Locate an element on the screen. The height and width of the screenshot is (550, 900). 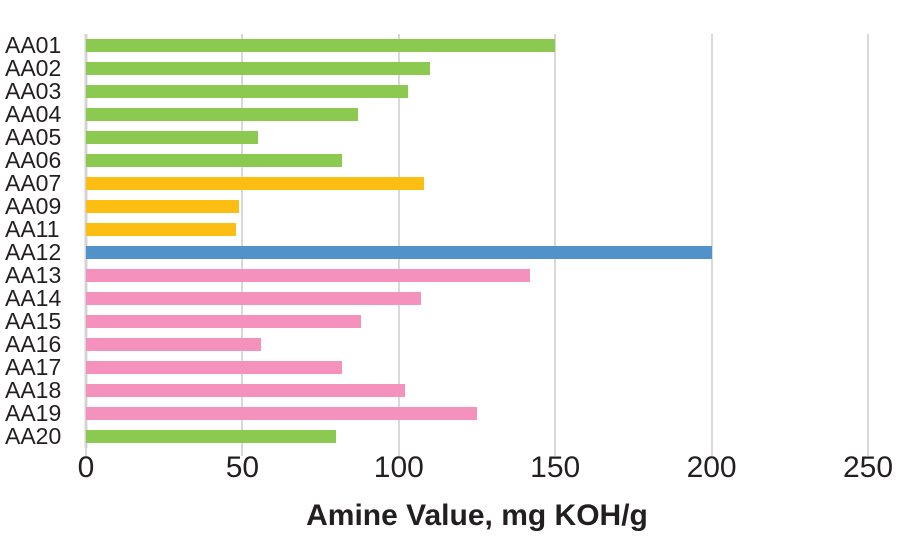
bar-aa15 is located at coordinates (224, 321).